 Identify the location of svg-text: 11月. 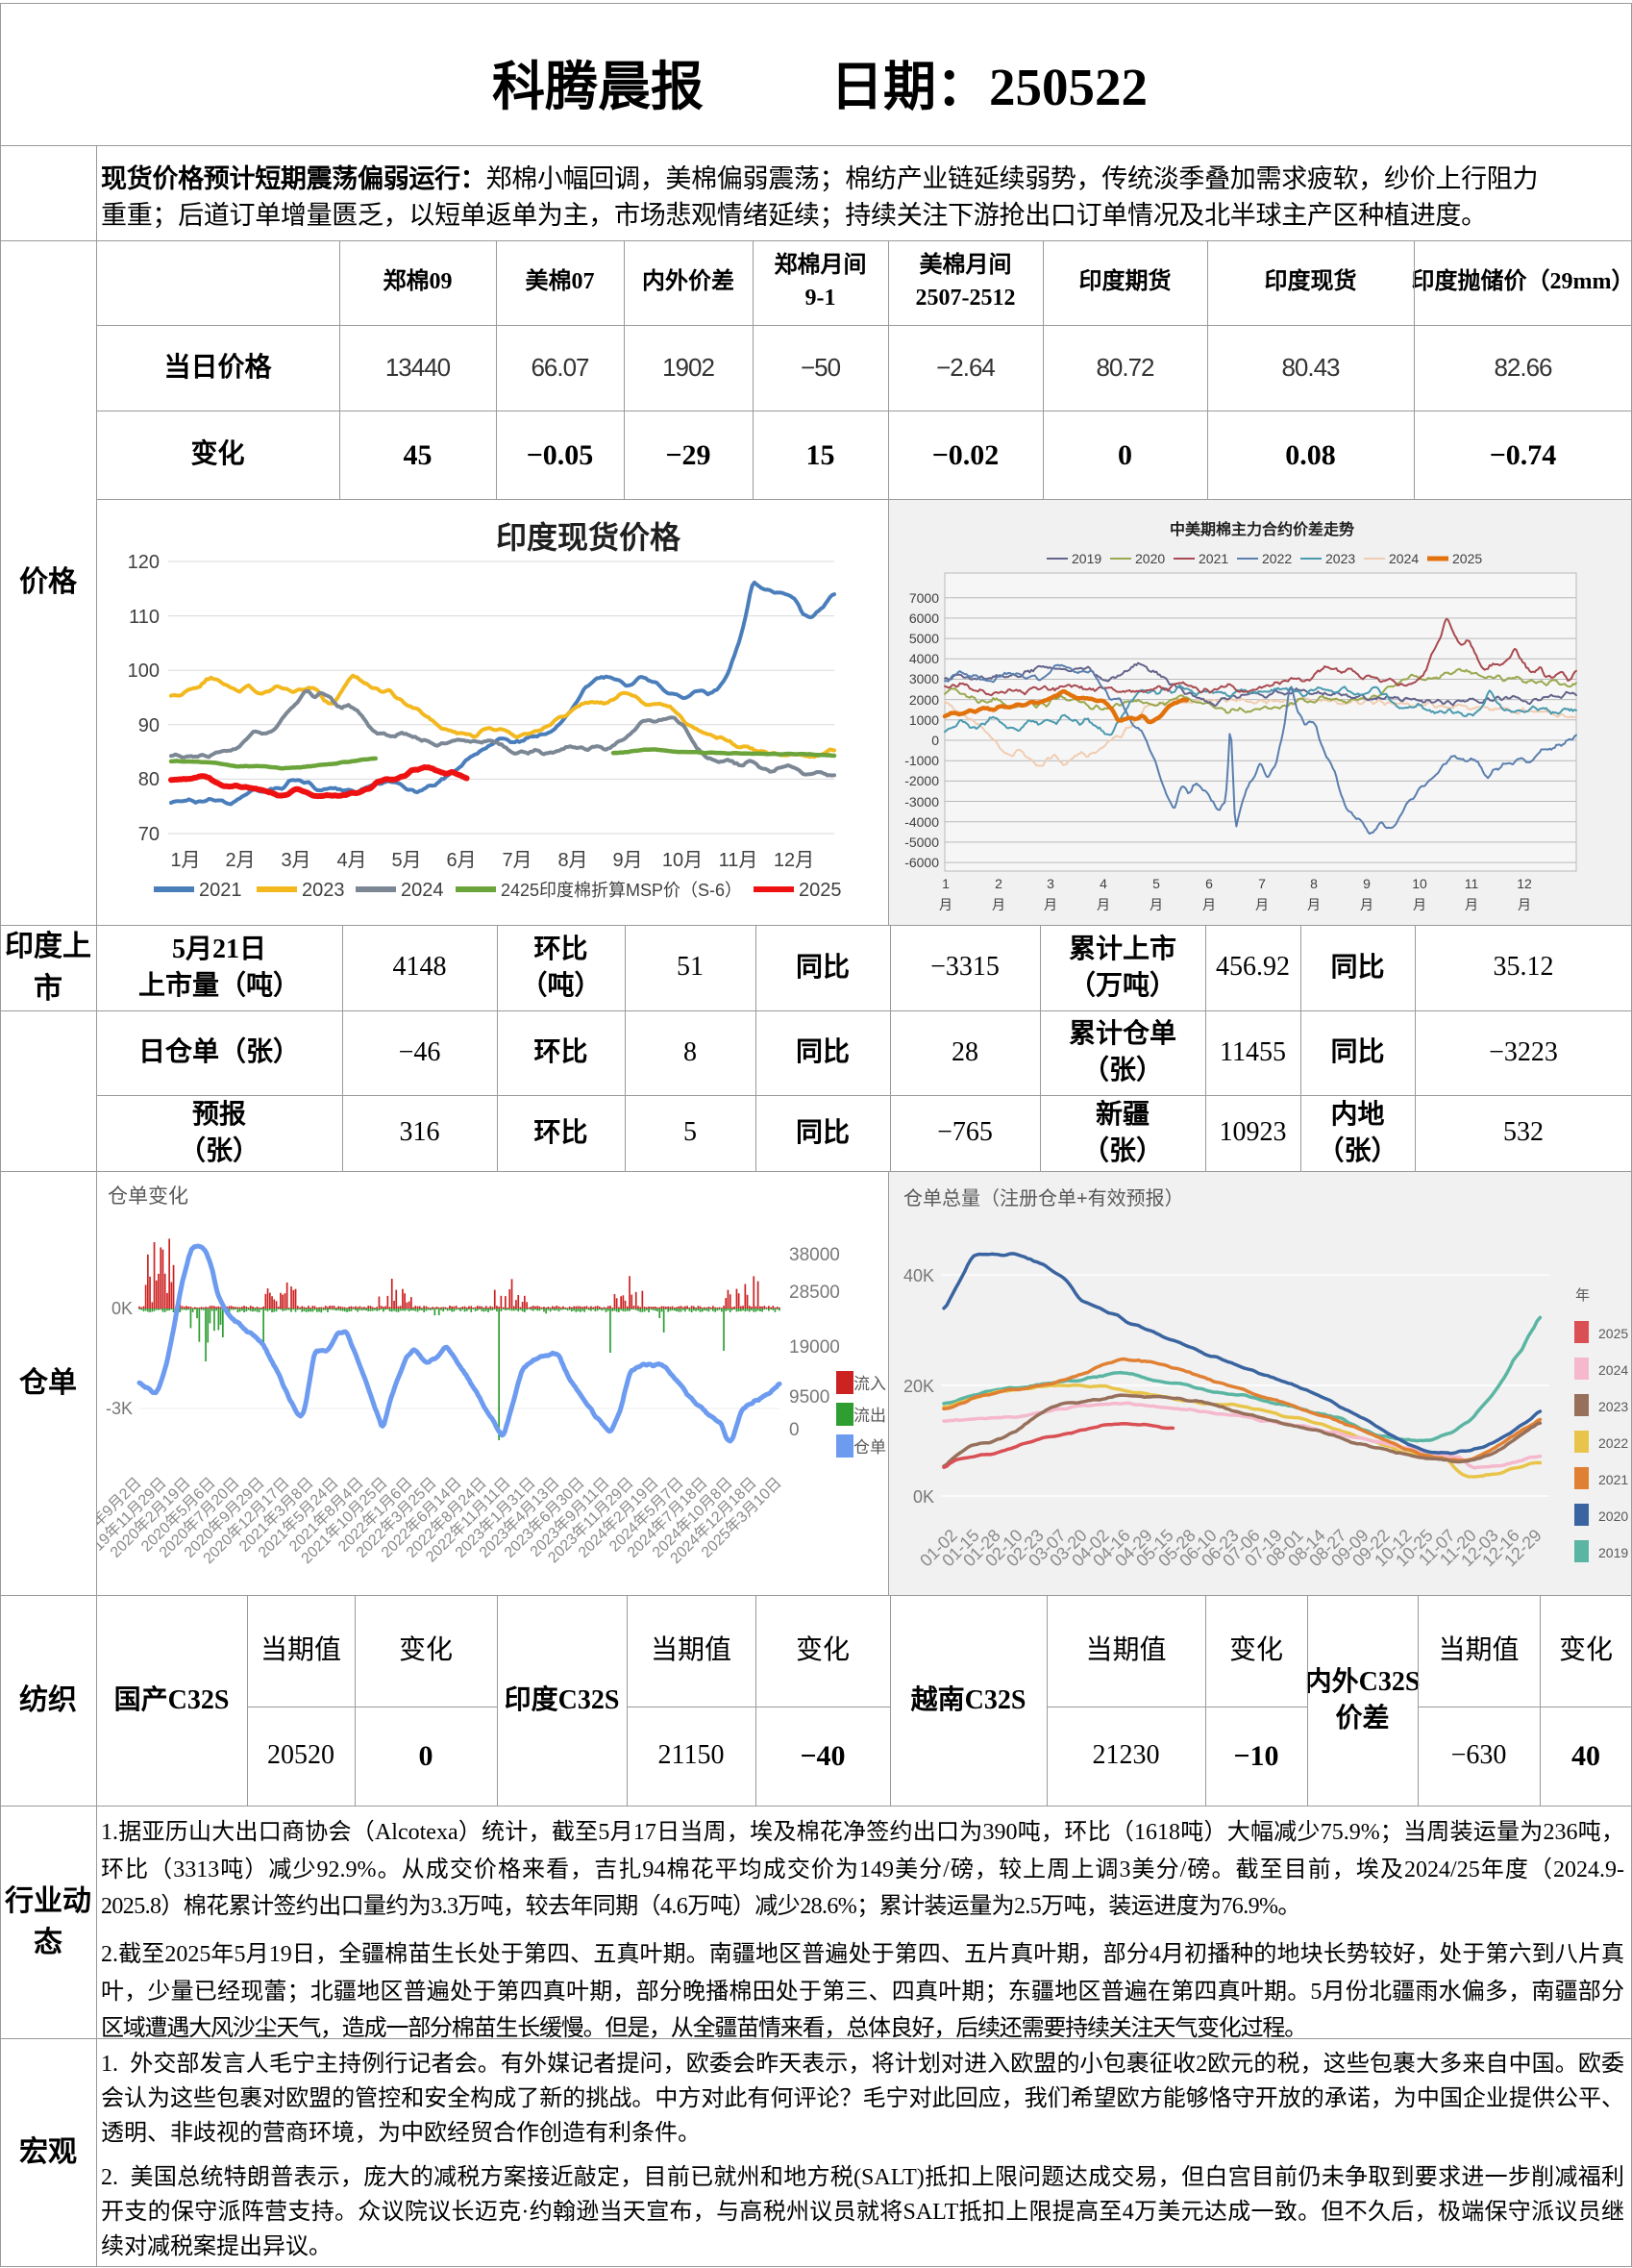
(738, 860).